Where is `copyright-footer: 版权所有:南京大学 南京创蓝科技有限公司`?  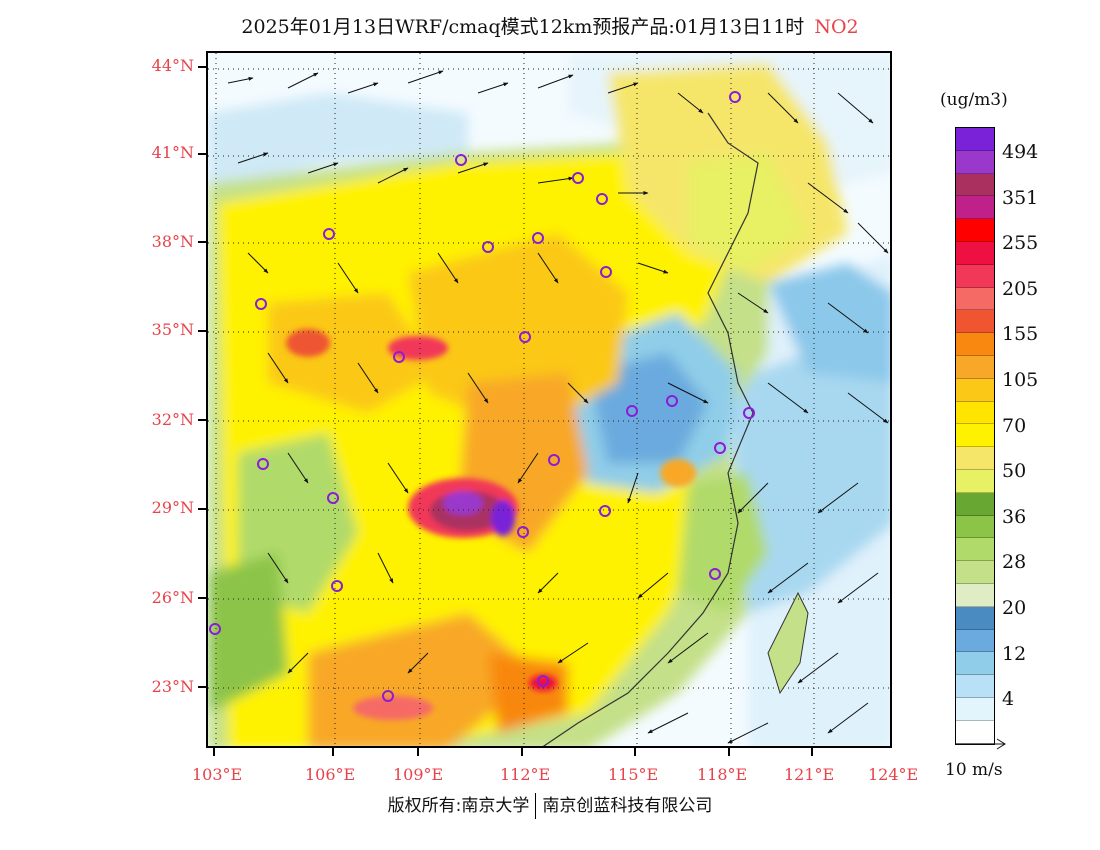 copyright-footer: 版权所有:南京大学 南京创蓝科技有限公司 is located at coordinates (550, 805).